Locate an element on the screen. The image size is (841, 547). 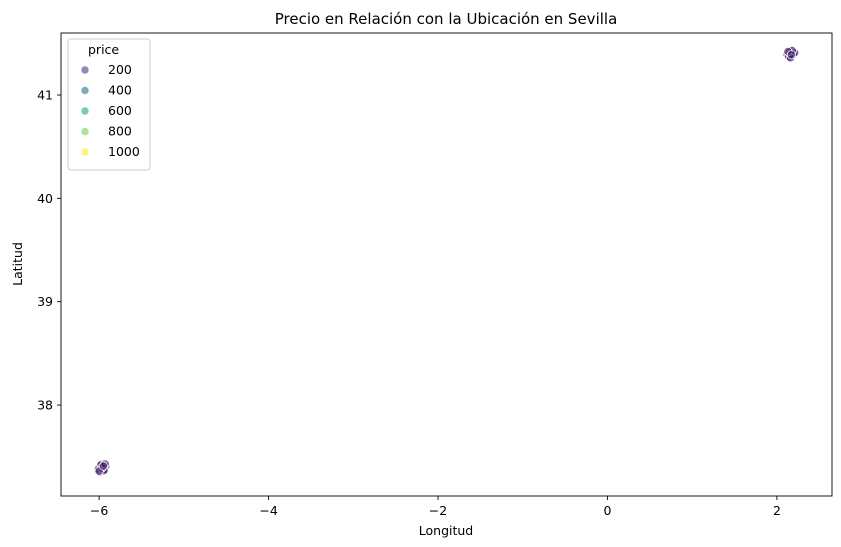
legend-entry: 1000 is located at coordinates (124, 151).